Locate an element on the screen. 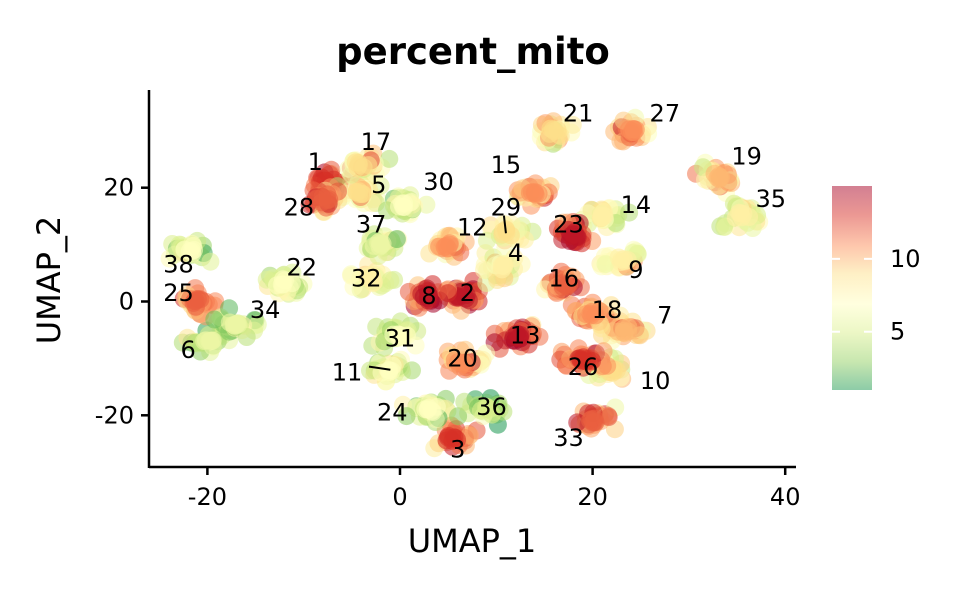  cluster-label: 8 is located at coordinates (428, 296).